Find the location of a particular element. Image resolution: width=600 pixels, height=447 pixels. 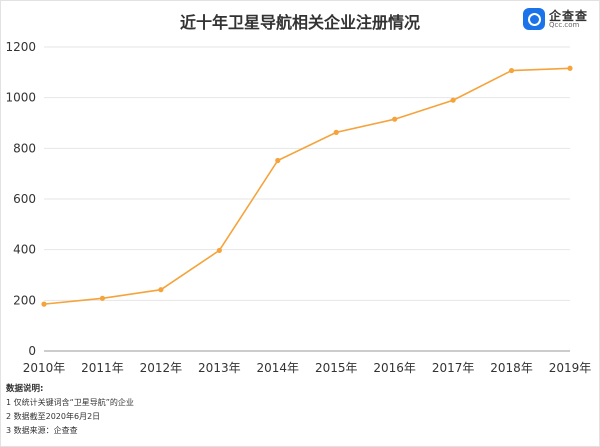

y-tick-label: 400 is located at coordinates (24, 250).